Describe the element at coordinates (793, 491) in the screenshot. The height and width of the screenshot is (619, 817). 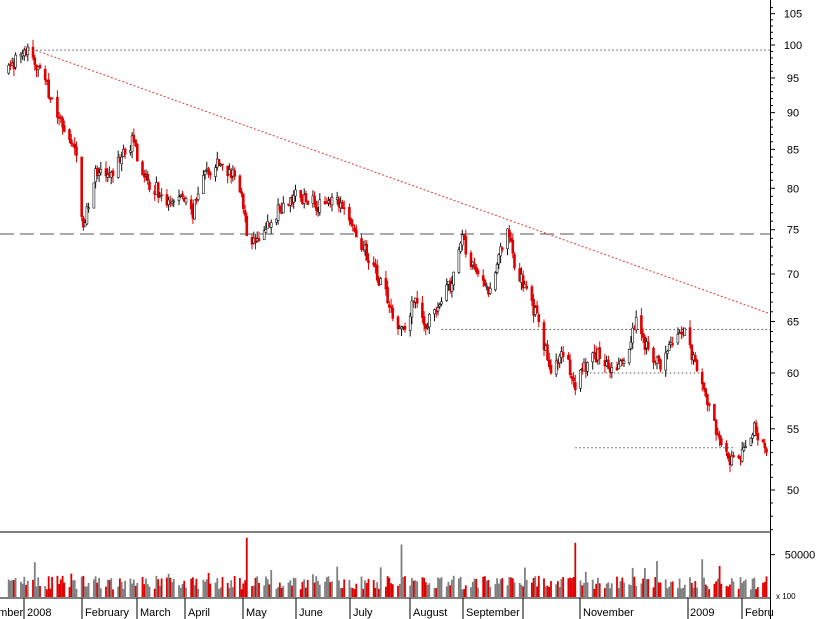
I see `price-tick-label: 50` at that location.